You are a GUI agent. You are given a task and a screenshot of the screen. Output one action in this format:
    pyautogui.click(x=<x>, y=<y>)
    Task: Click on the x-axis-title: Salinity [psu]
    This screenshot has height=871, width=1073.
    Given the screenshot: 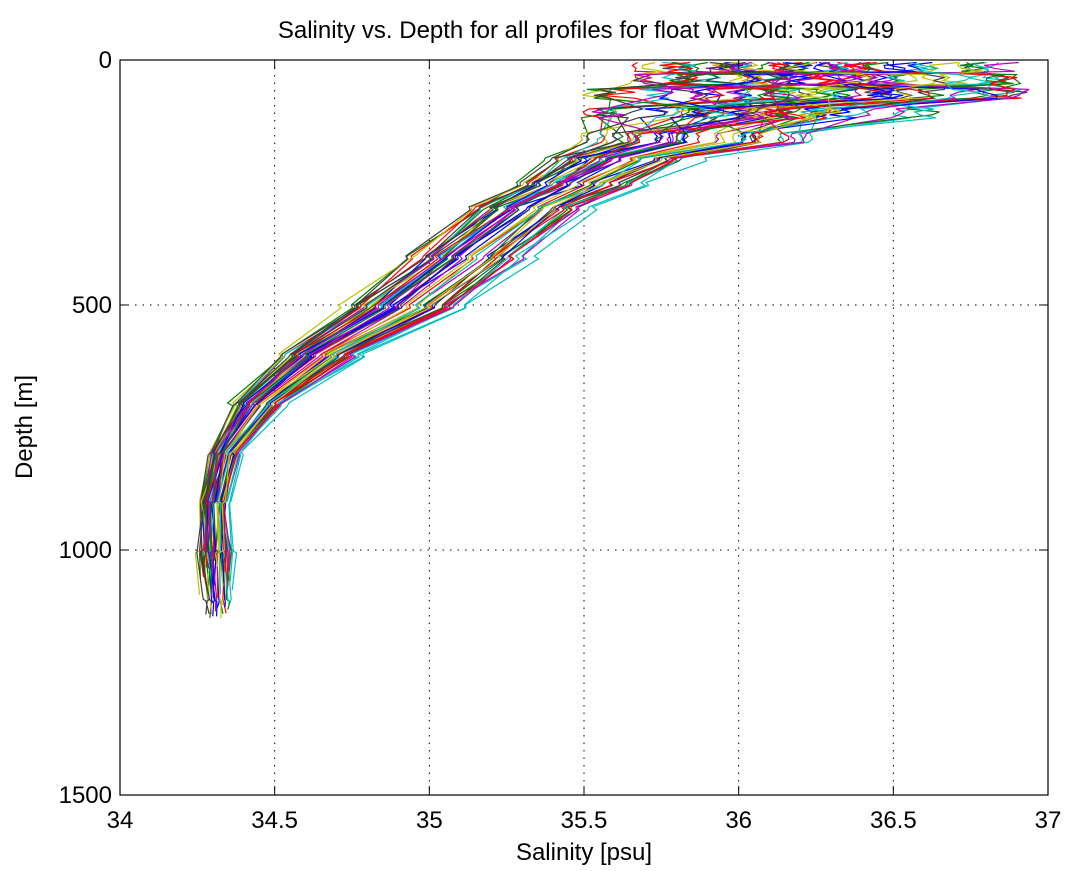 What is the action you would take?
    pyautogui.click(x=584, y=852)
    